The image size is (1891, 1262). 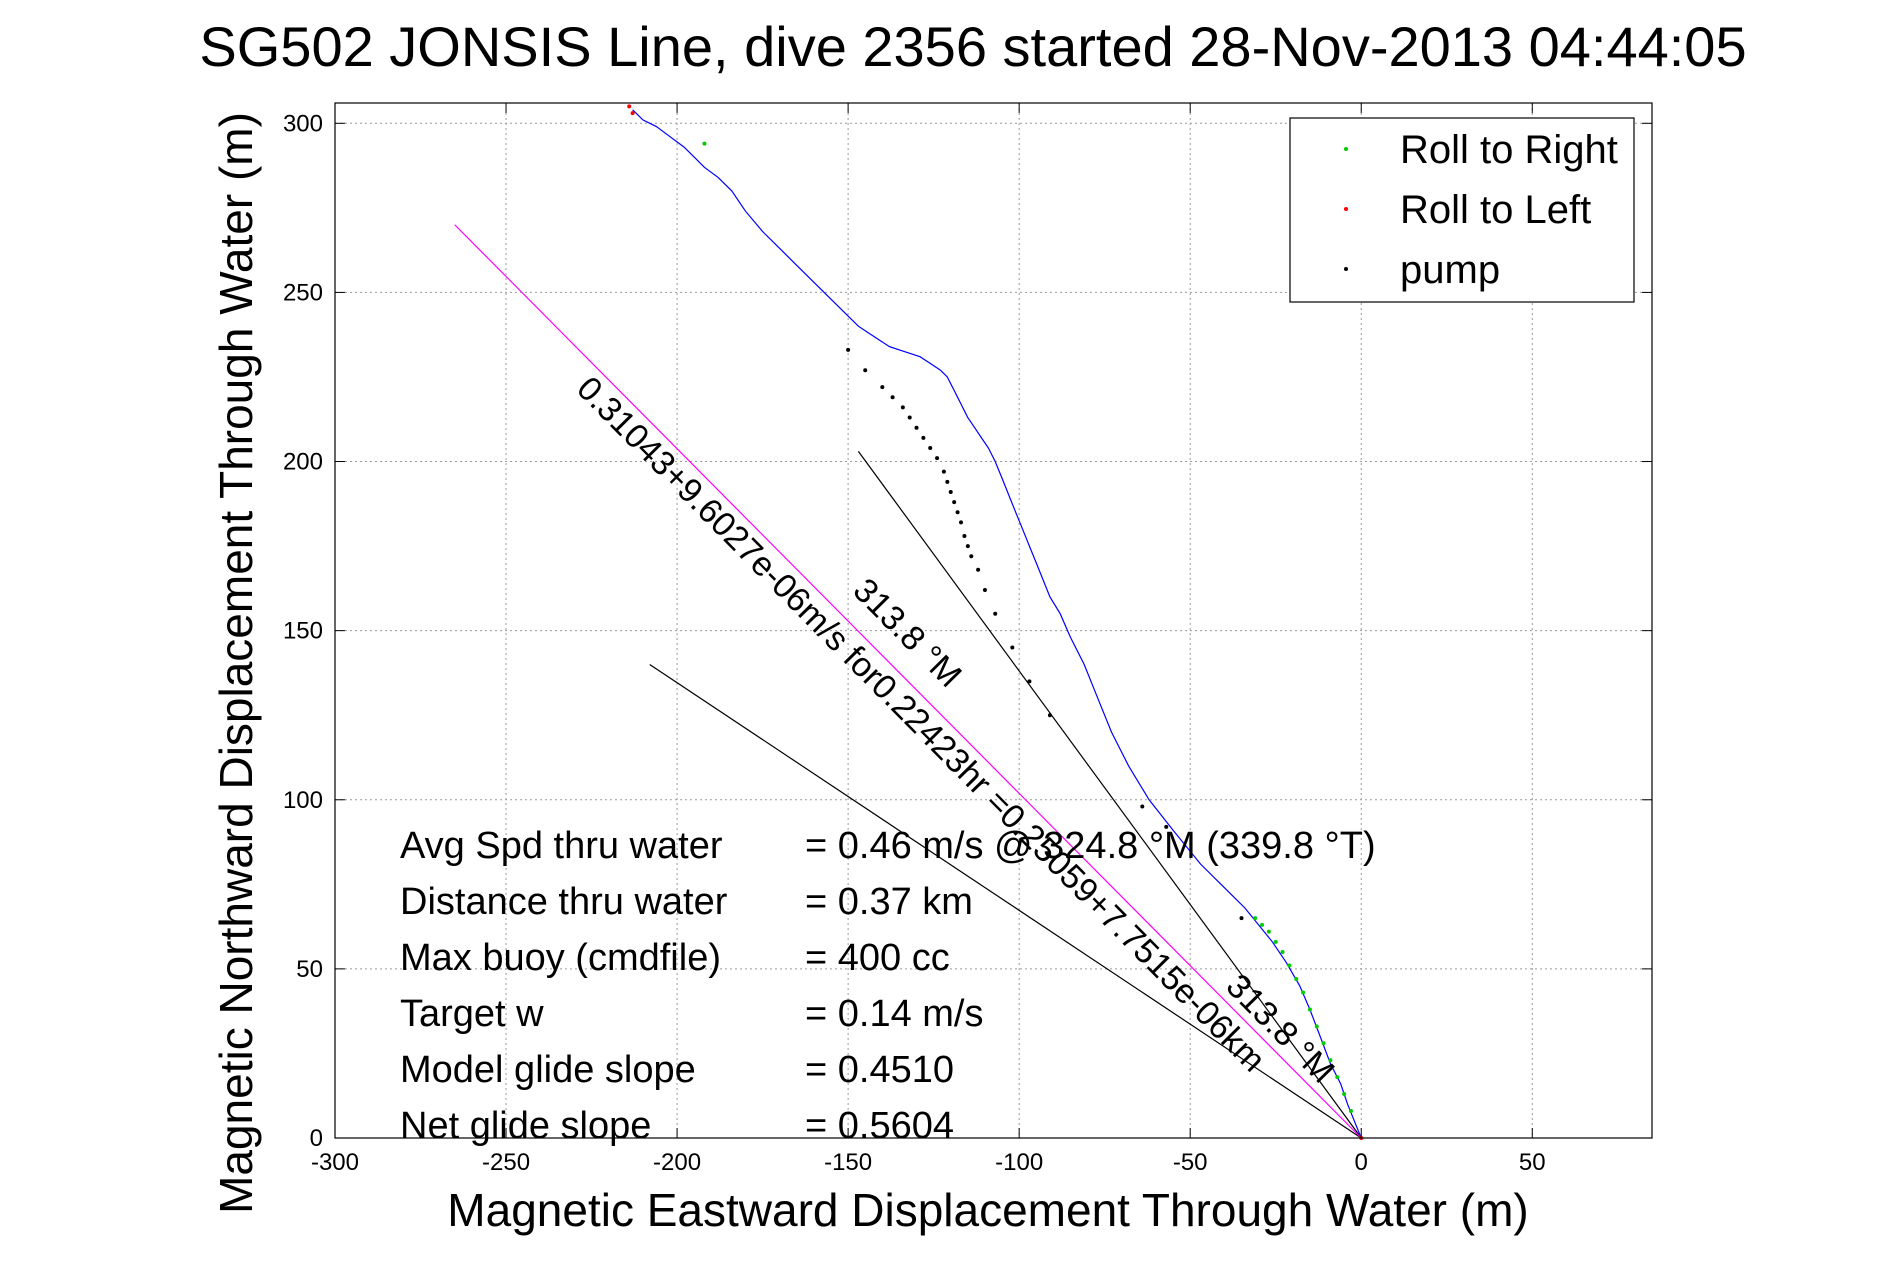 What do you see at coordinates (1190, 1162) in the screenshot?
I see `x-tick-label: -50` at bounding box center [1190, 1162].